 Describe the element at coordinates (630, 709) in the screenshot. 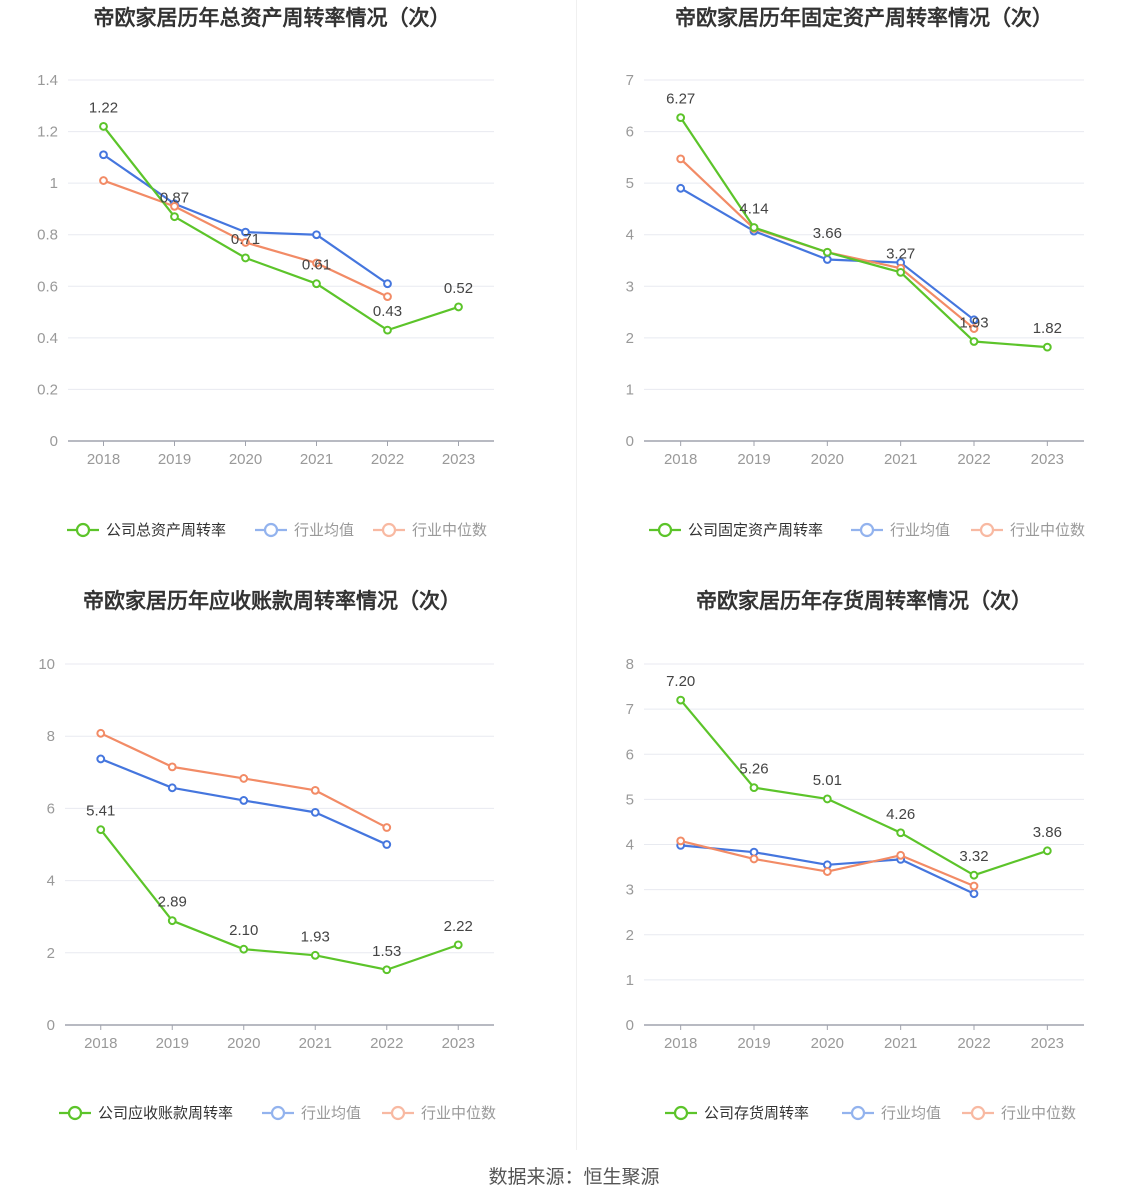

I see `y-tick-label: 7` at that location.